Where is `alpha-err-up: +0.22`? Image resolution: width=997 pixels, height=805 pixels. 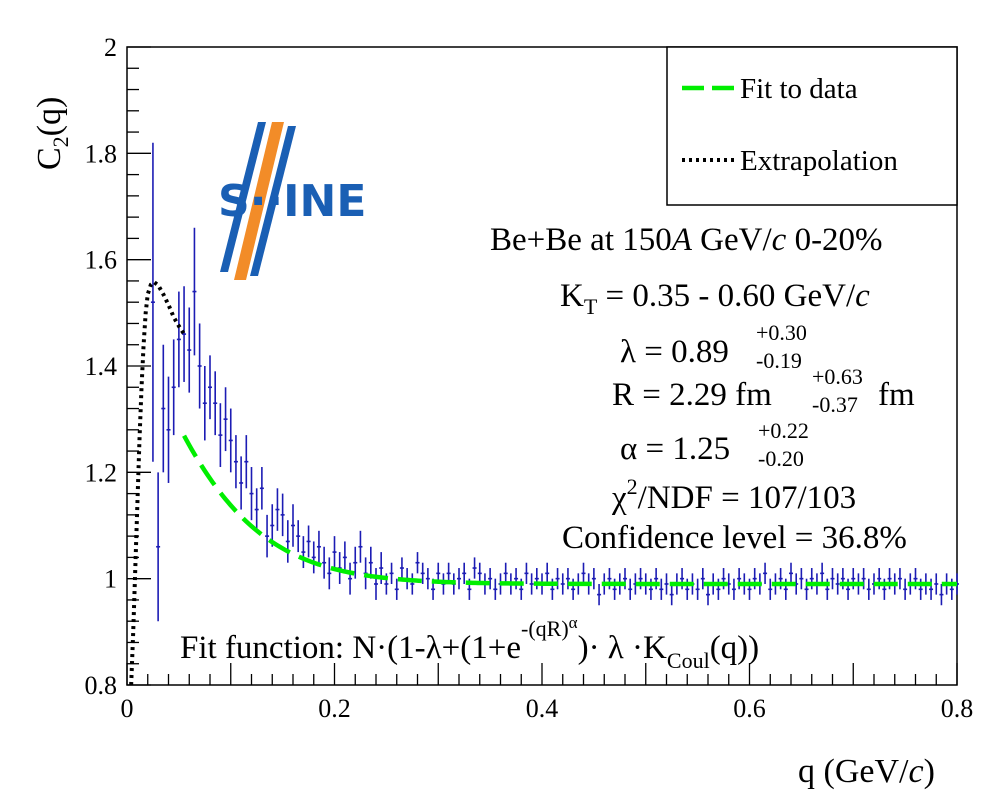
alpha-err-up: +0.22 is located at coordinates (783, 430).